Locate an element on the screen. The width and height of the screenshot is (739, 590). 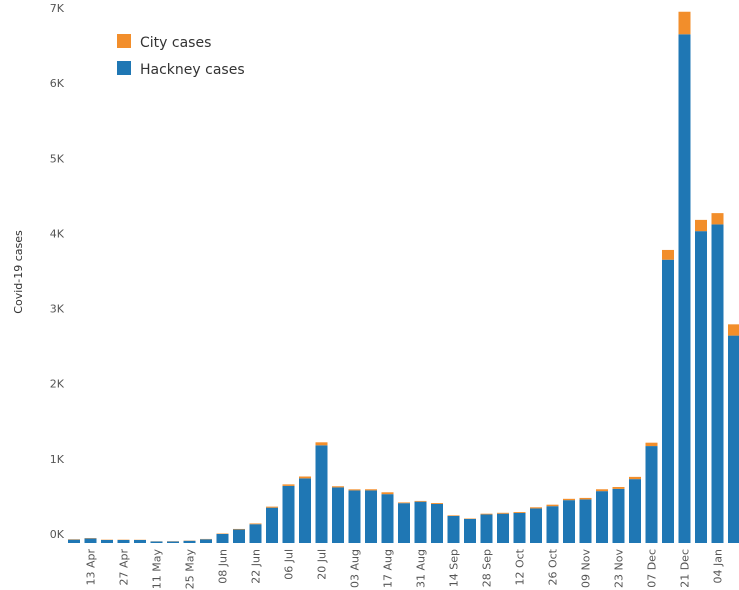
x-tick-label: 20 Jul is located at coordinates (322, 564).